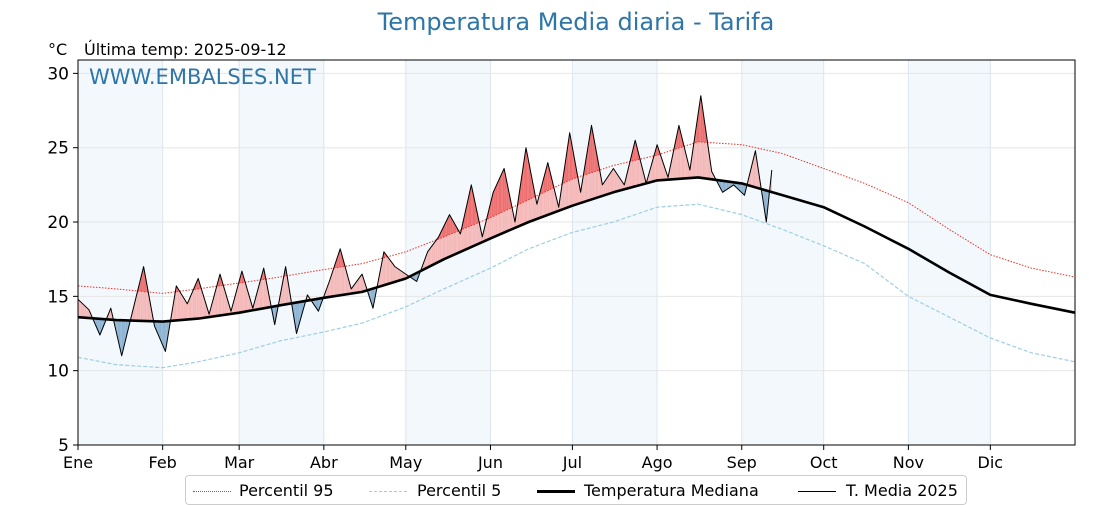 The image size is (1120, 505). What do you see at coordinates (657, 462) in the screenshot?
I see `x-tick-label: Ago` at bounding box center [657, 462].